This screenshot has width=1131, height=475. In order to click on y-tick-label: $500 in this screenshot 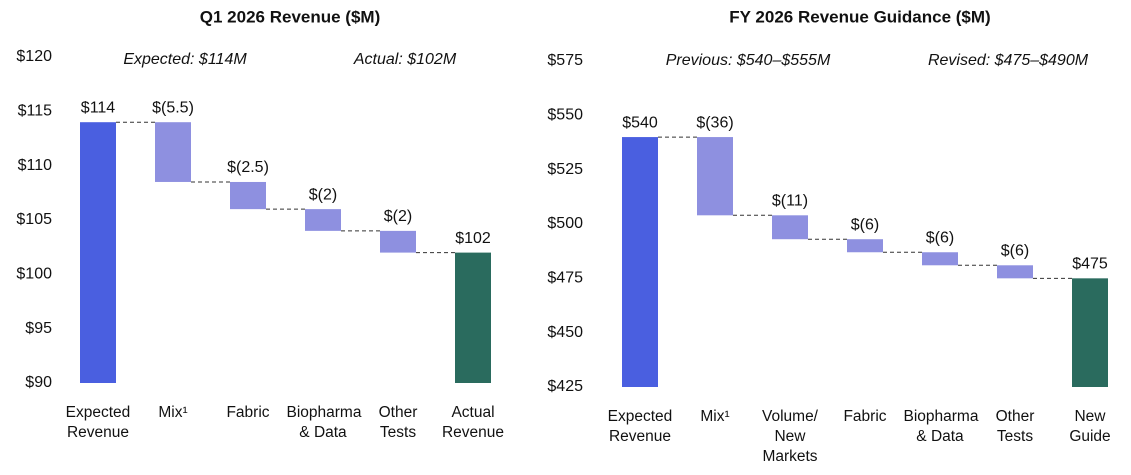, I will do `click(565, 223)`.